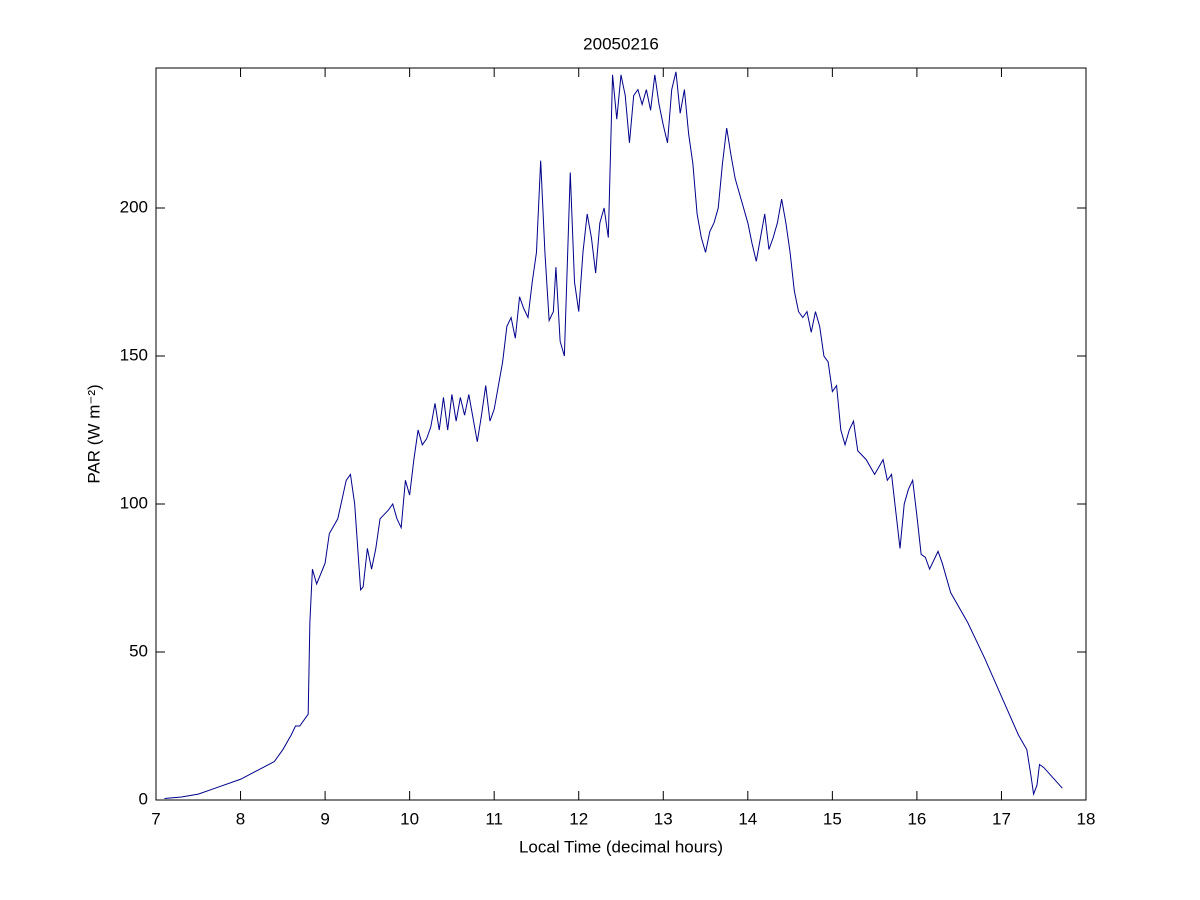 This screenshot has height=900, width=1200. What do you see at coordinates (832, 818) in the screenshot?
I see `x-tick-label: 15` at bounding box center [832, 818].